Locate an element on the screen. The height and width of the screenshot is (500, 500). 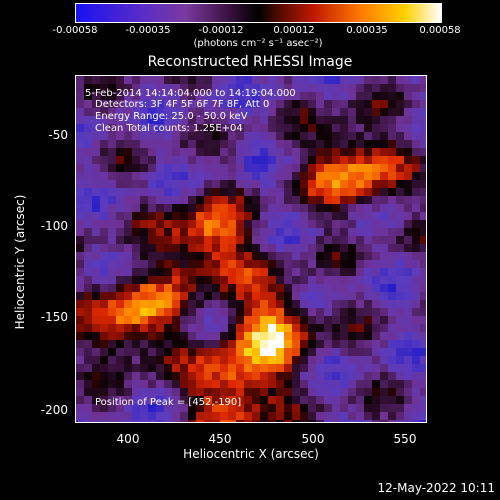
colorbar-tick: -0.00058 is located at coordinates (75, 30).